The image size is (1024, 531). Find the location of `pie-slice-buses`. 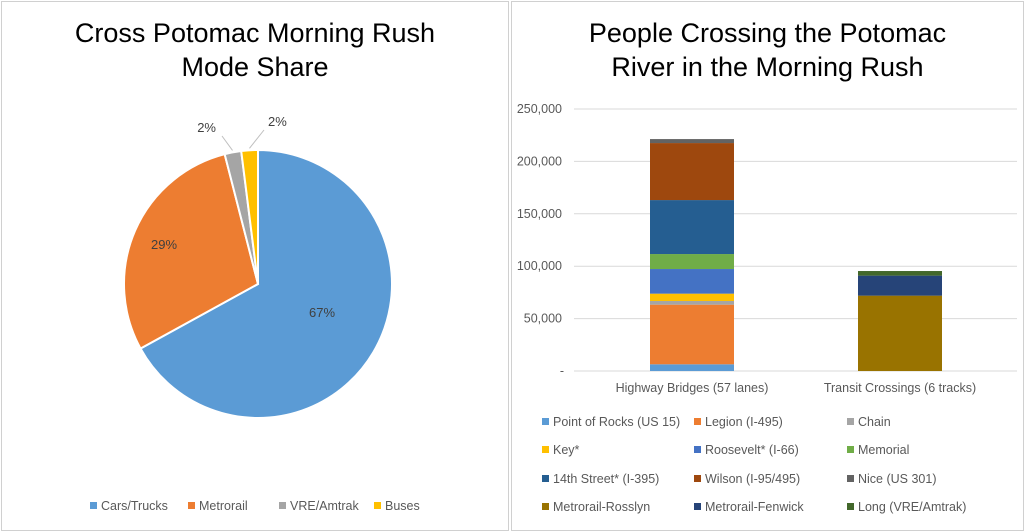

pie-slice-buses is located at coordinates (249, 216).